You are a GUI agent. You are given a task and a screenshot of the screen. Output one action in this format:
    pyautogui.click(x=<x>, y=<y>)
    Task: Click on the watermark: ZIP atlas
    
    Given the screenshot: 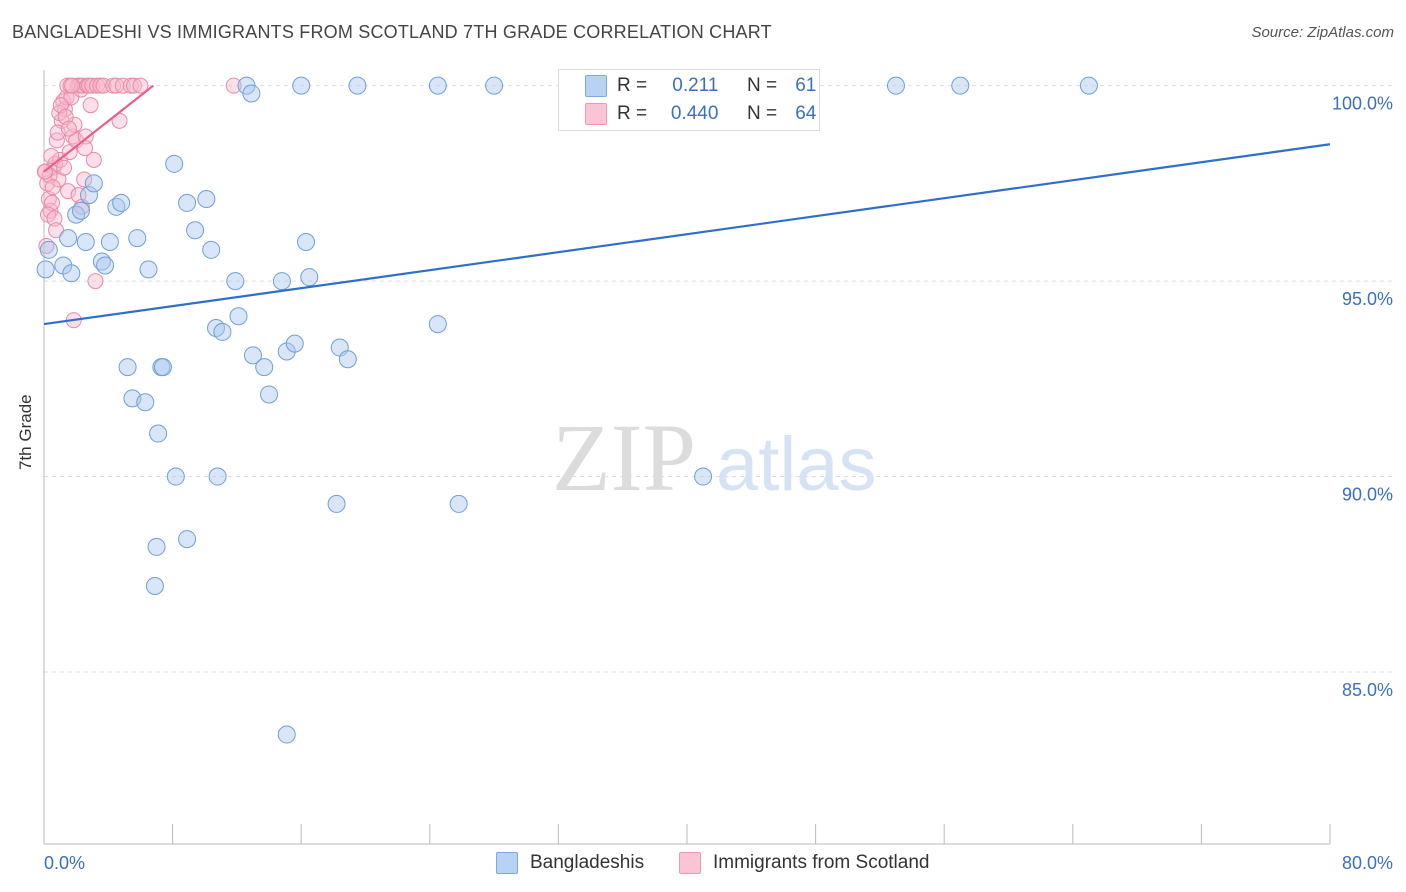 What is the action you would take?
    pyautogui.click(x=714, y=457)
    